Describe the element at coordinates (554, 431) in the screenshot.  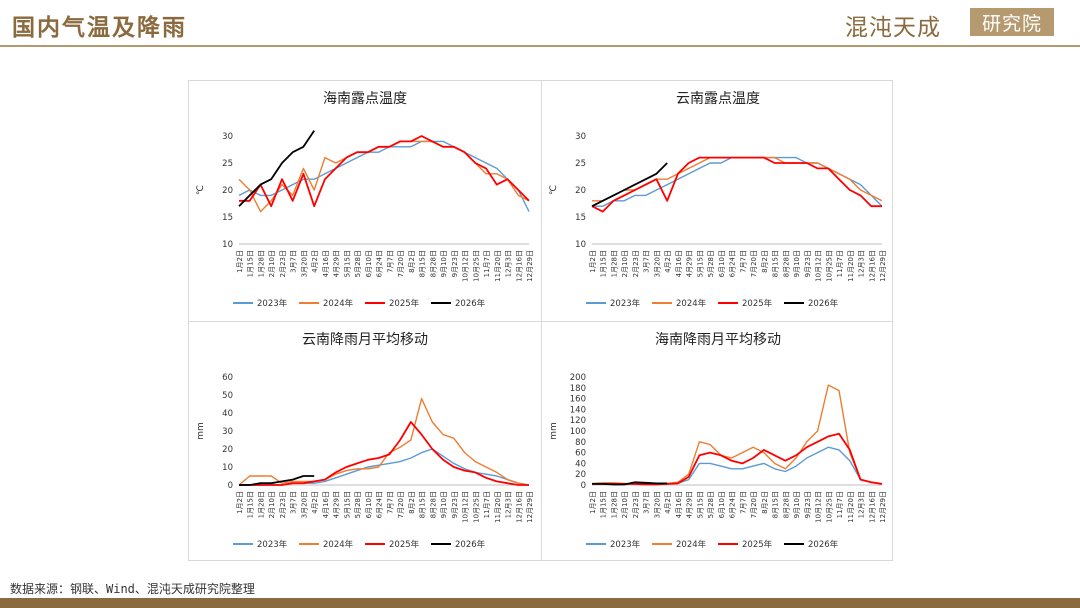
I see `y-axis-label: mm` at that location.